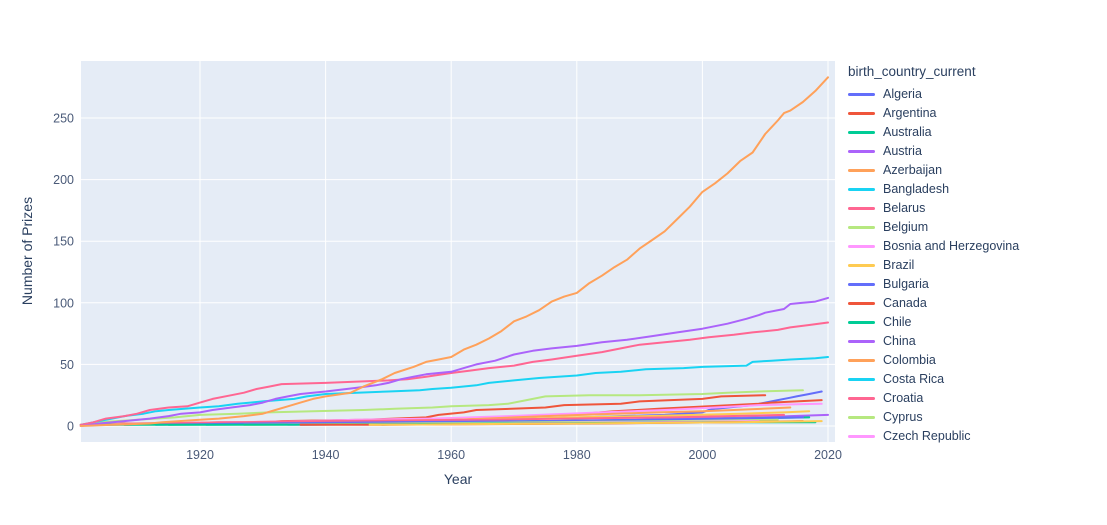 The height and width of the screenshot is (525, 1107). Describe the element at coordinates (903, 398) in the screenshot. I see `legend-item-label: Croatia` at that location.